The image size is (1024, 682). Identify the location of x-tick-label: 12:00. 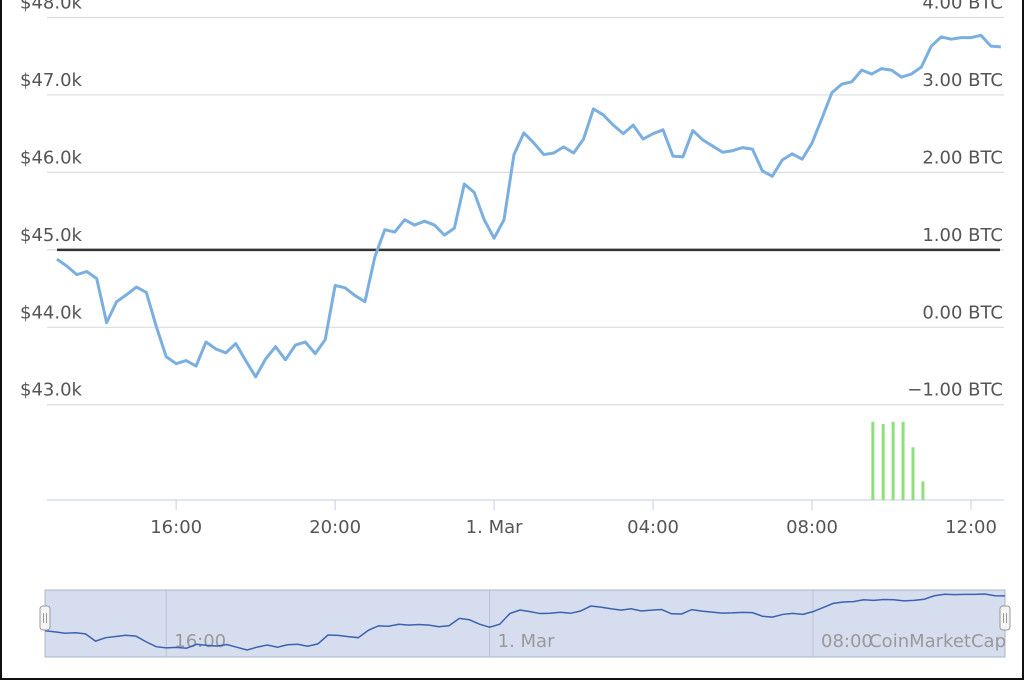
(971, 527).